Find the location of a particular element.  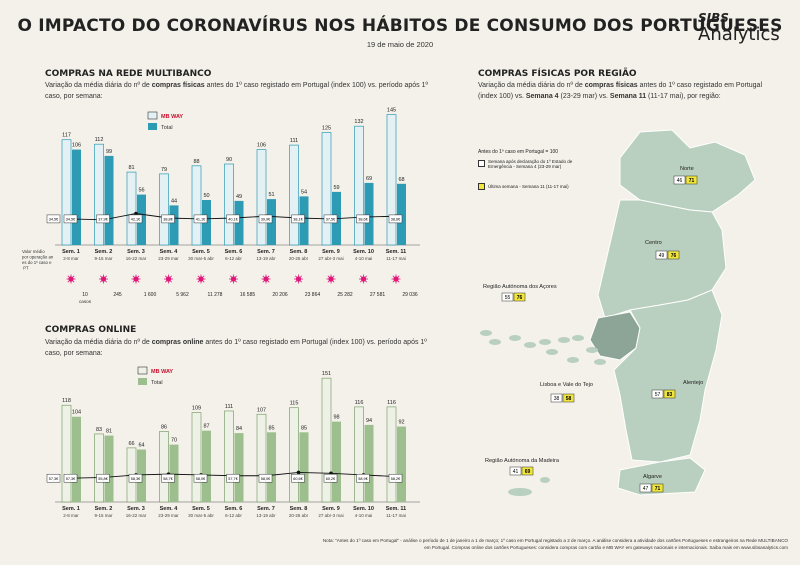

mbway-value-label: 125 is located at coordinates (326, 129).